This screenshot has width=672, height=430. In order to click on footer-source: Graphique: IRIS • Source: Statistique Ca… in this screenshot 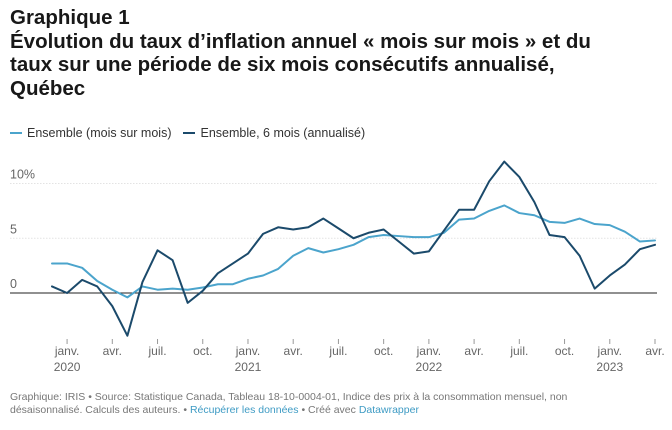, I will do `click(289, 397)`.